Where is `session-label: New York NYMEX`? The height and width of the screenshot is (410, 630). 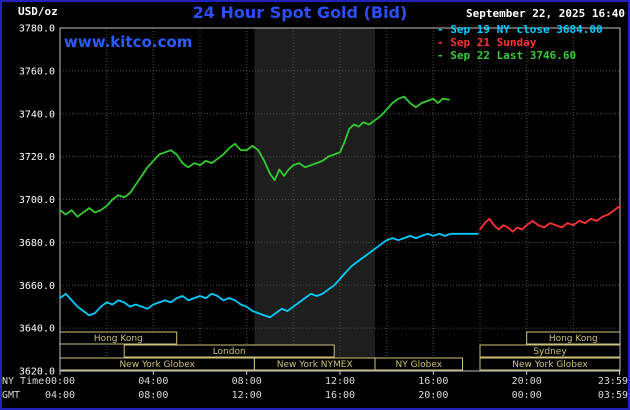
session-label: New York NYMEX is located at coordinates (315, 365).